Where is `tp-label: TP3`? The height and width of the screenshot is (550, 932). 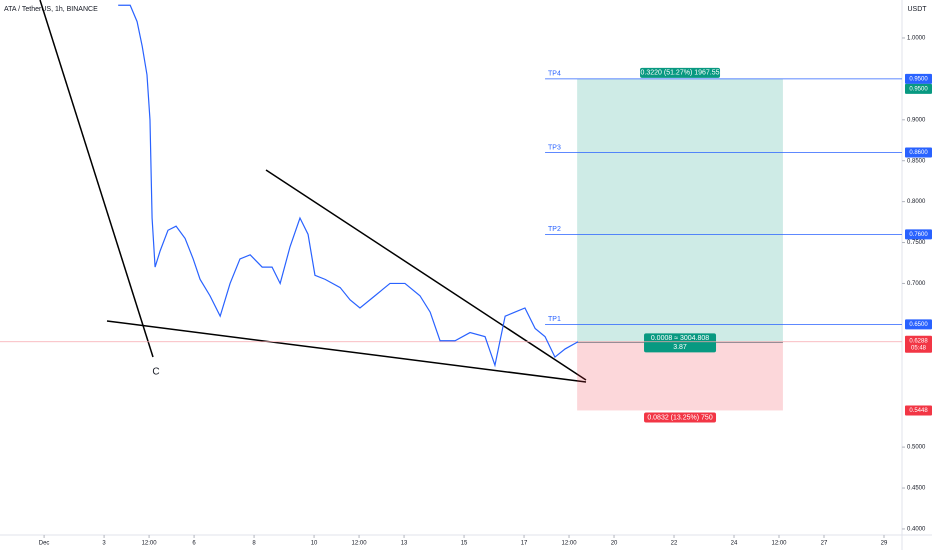
tp-label: TP3 is located at coordinates (554, 147).